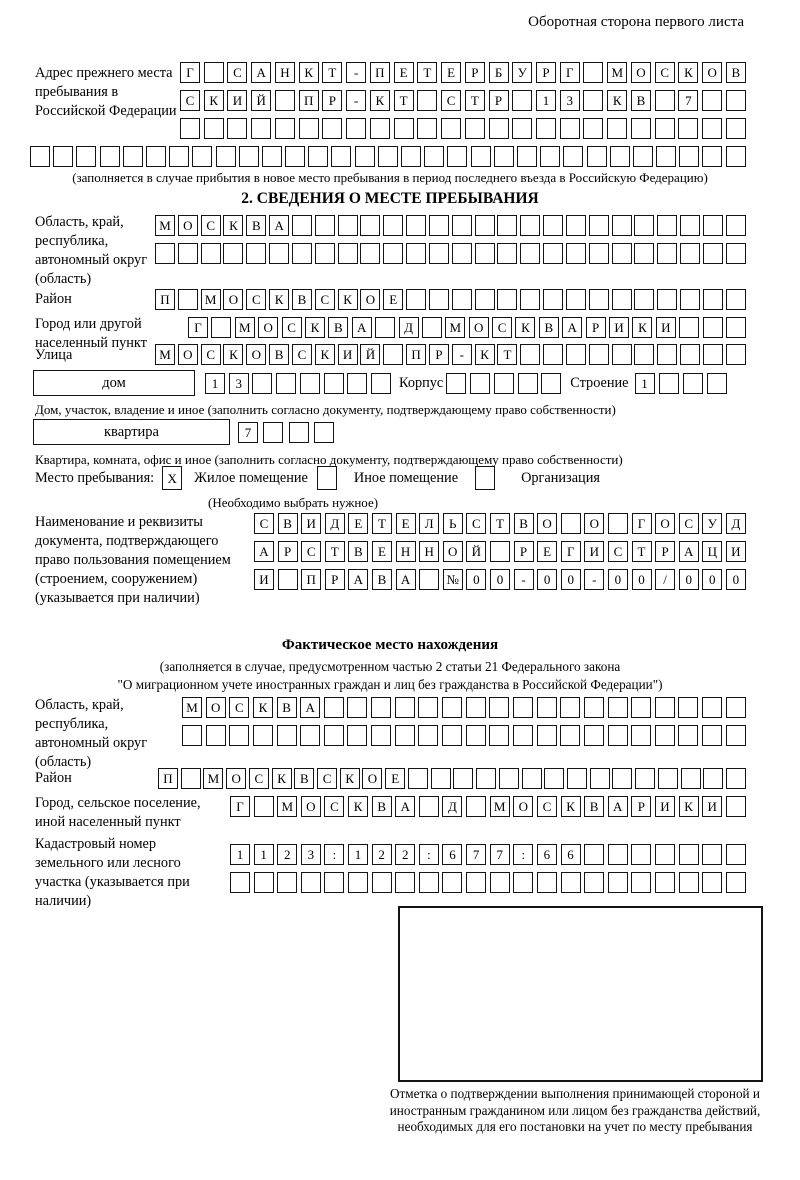 This screenshot has height=1180, width=800. What do you see at coordinates (406, 477) in the screenshot?
I see `stay-type-option-other-label: Иное помещение` at bounding box center [406, 477].